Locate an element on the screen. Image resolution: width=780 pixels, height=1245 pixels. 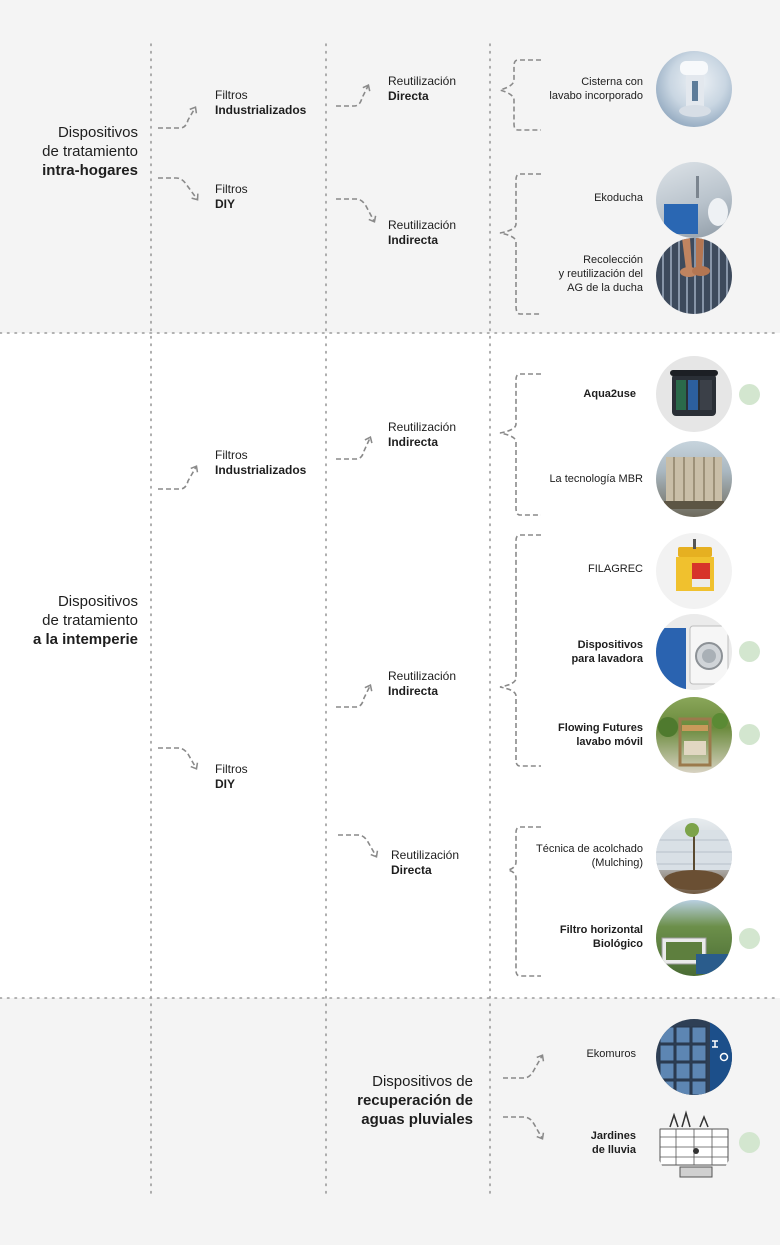
item-mbr: La tecnología MBR is located at coordinates (596, 479).